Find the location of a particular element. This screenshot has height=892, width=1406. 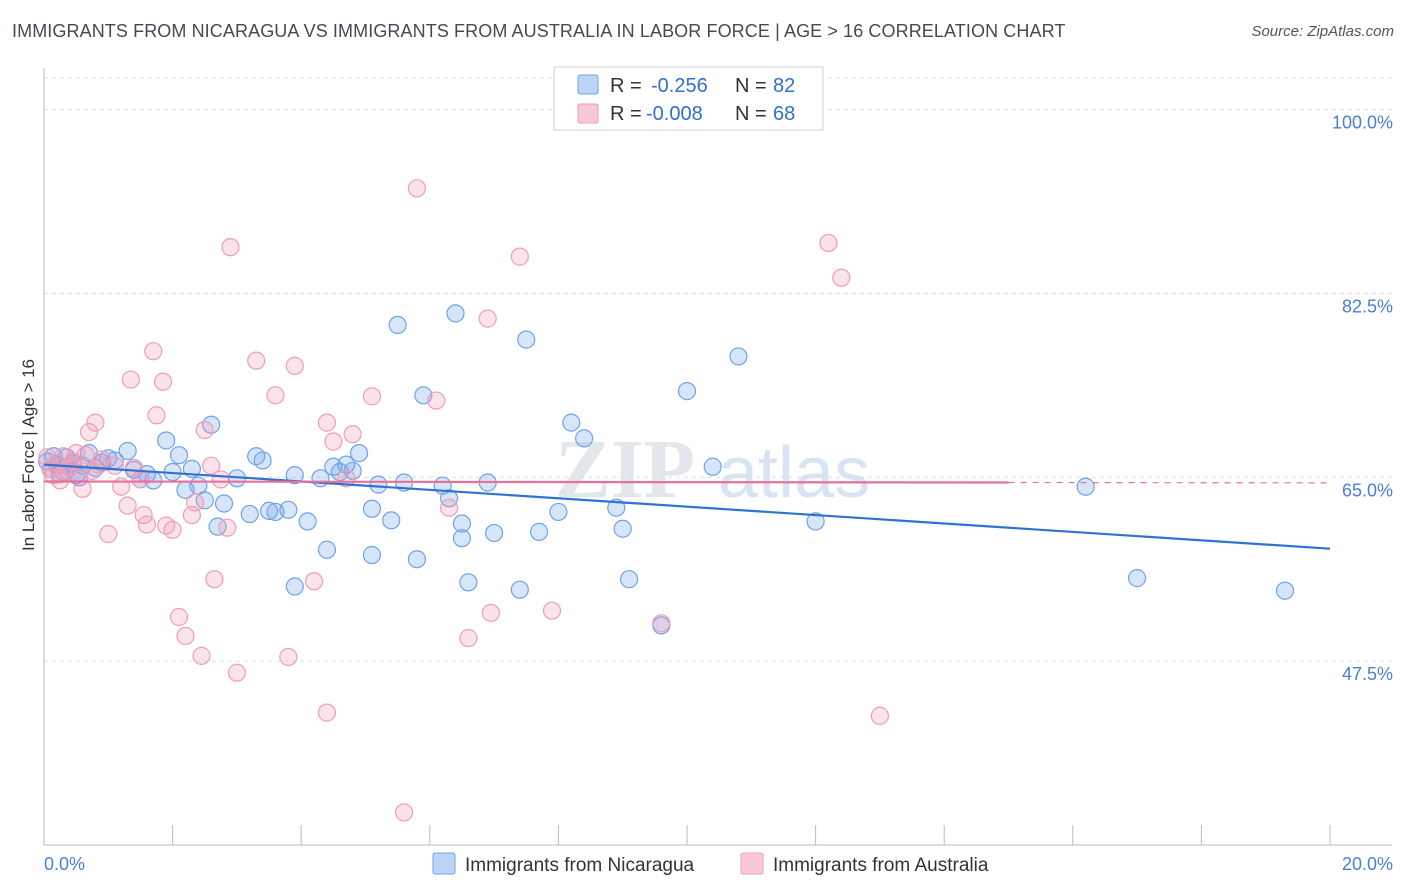

legend-box is located at coordinates (688, 98).